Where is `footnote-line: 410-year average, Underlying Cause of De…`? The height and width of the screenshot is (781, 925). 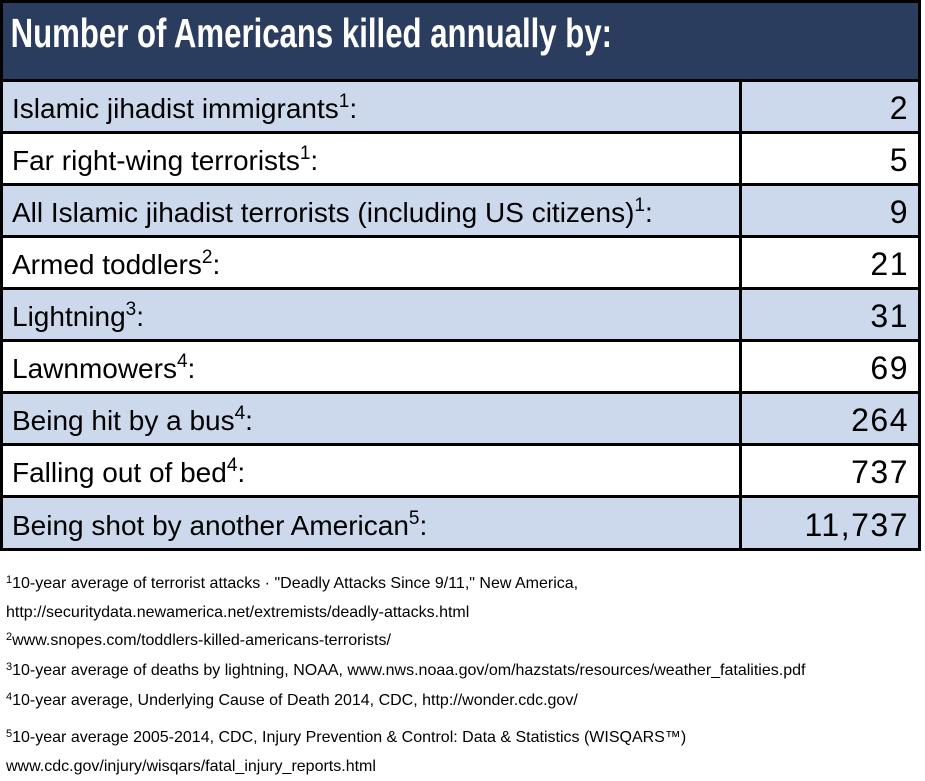
footnote-line: 410-year average, Underlying Cause of De… is located at coordinates (465, 701).